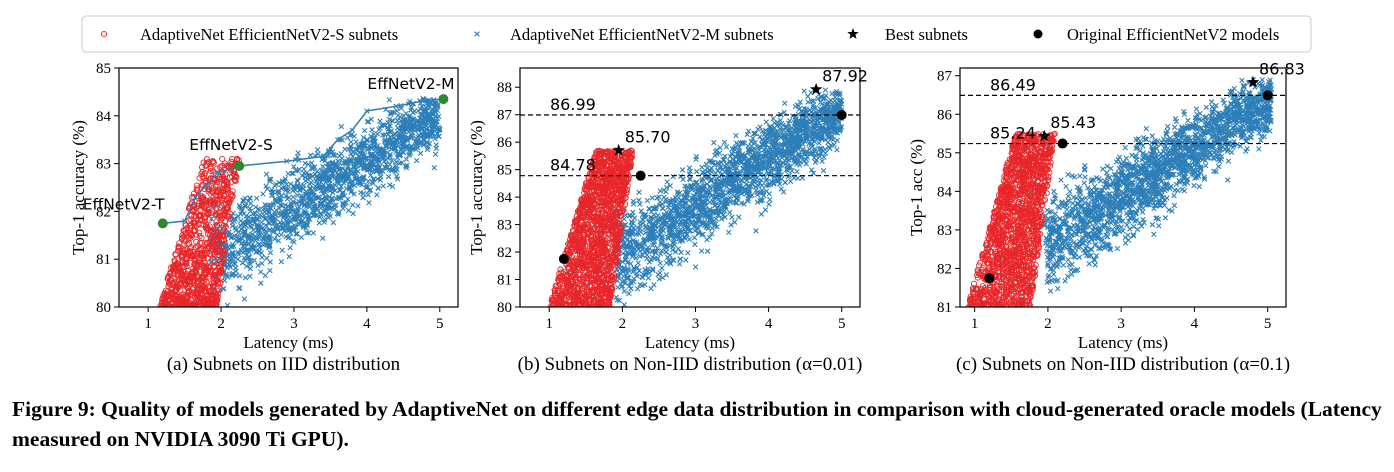  What do you see at coordinates (184, 221) in the screenshot?
I see `frontier-point` at bounding box center [184, 221].